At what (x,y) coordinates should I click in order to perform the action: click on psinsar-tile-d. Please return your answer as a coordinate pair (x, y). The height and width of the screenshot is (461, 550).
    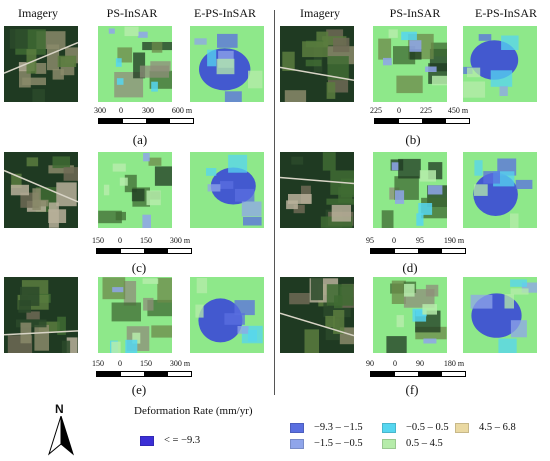
    Looking at the image, I should click on (410, 190).